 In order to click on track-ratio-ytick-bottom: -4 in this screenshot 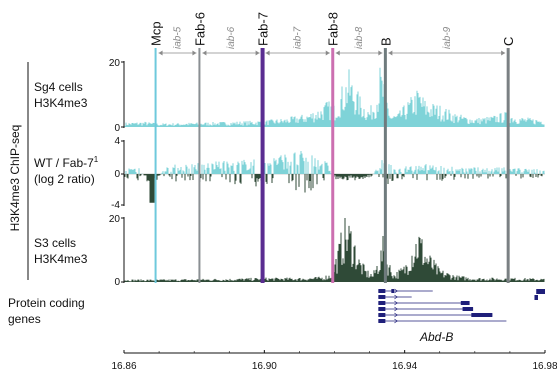, I will do `click(115, 205)`.